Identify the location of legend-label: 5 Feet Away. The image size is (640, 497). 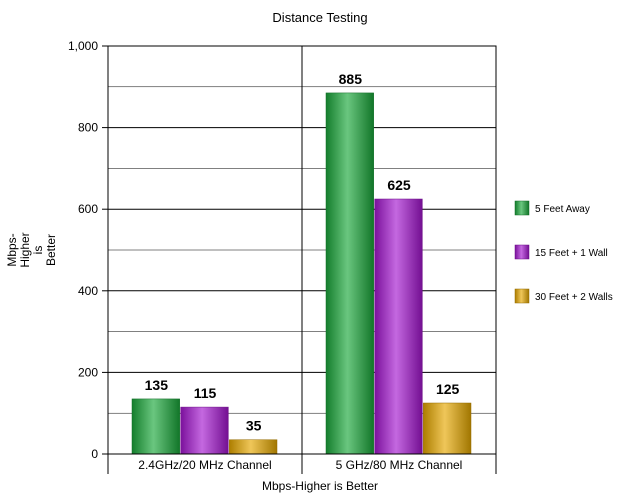
(562, 209).